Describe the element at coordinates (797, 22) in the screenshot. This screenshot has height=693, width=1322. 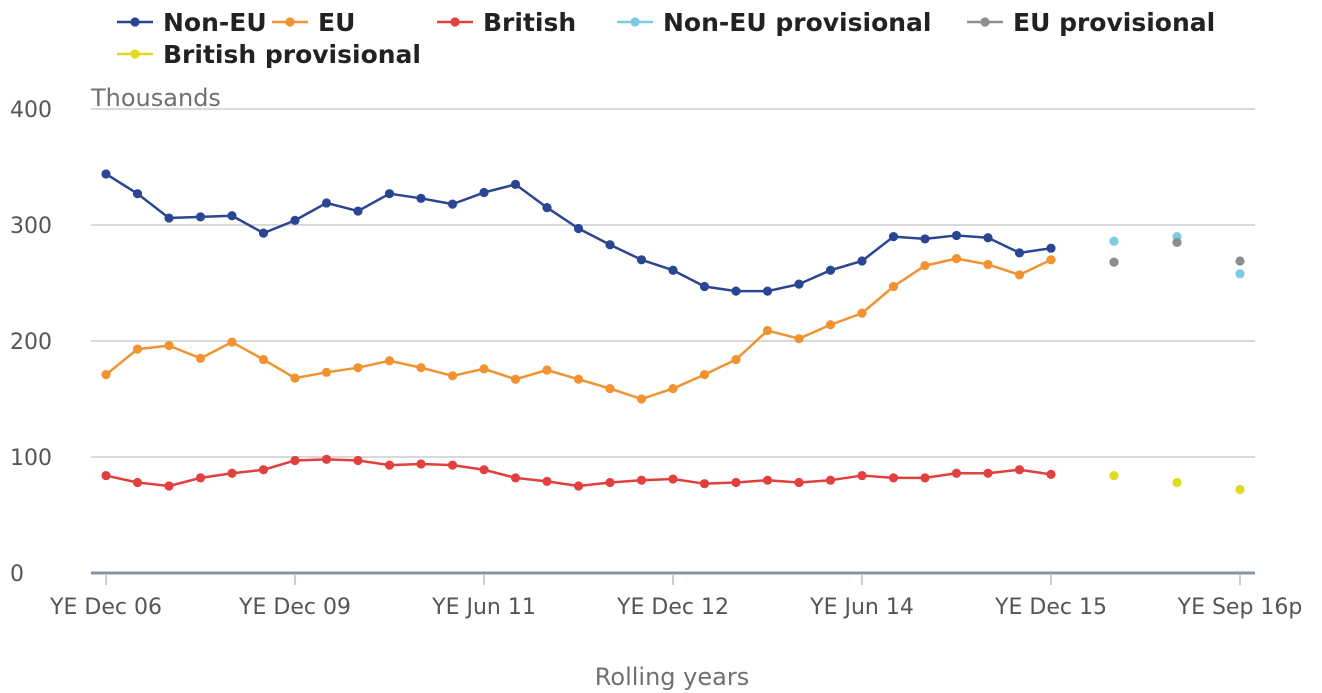
I see `legend-label: Non-EU provisional` at that location.